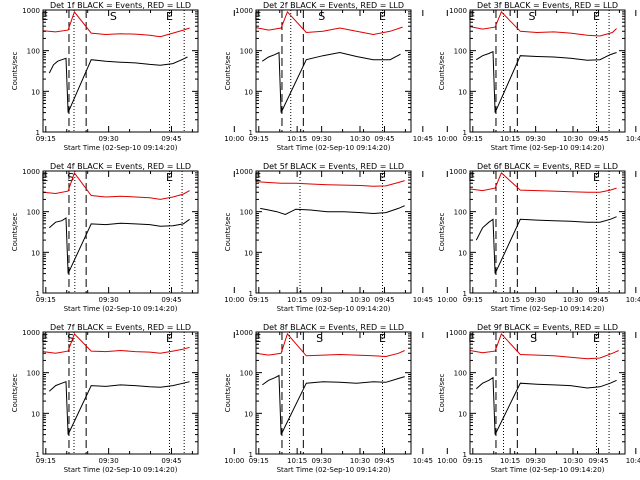  What do you see at coordinates (120, 166) in the screenshot?
I see `panel-title: Det 4f BLACK = Events, RED = LLD` at bounding box center [120, 166].